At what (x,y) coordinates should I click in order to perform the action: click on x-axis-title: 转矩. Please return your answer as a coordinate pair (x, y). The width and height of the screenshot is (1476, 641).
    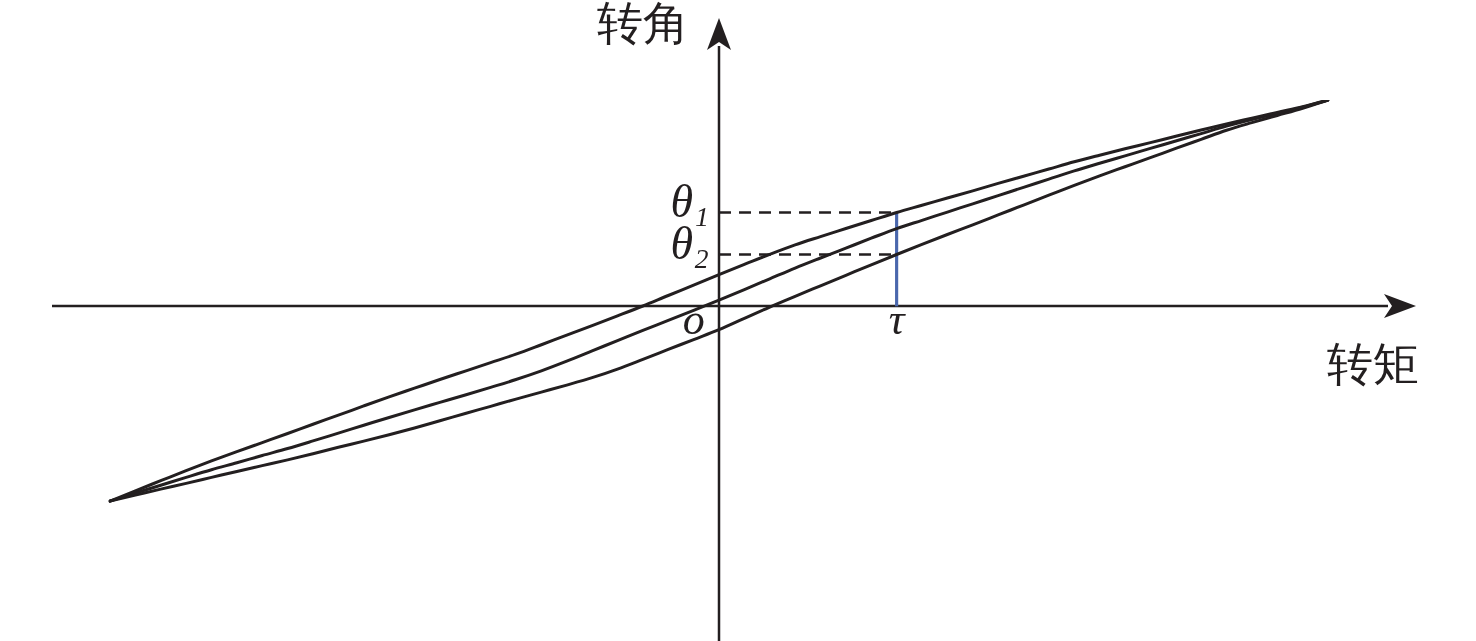
    Looking at the image, I should click on (1373, 365).